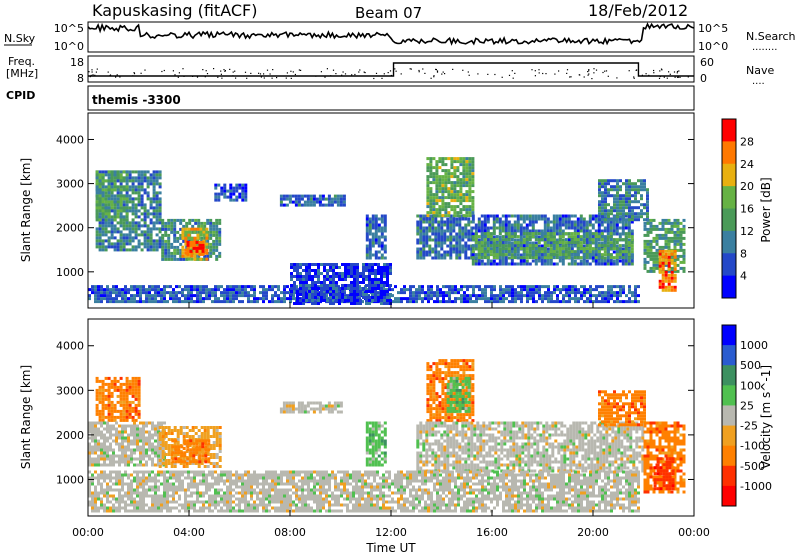 The width and height of the screenshot is (800, 554). Describe the element at coordinates (729, 208) in the screenshot. I see `power-colorbar-frame` at that location.